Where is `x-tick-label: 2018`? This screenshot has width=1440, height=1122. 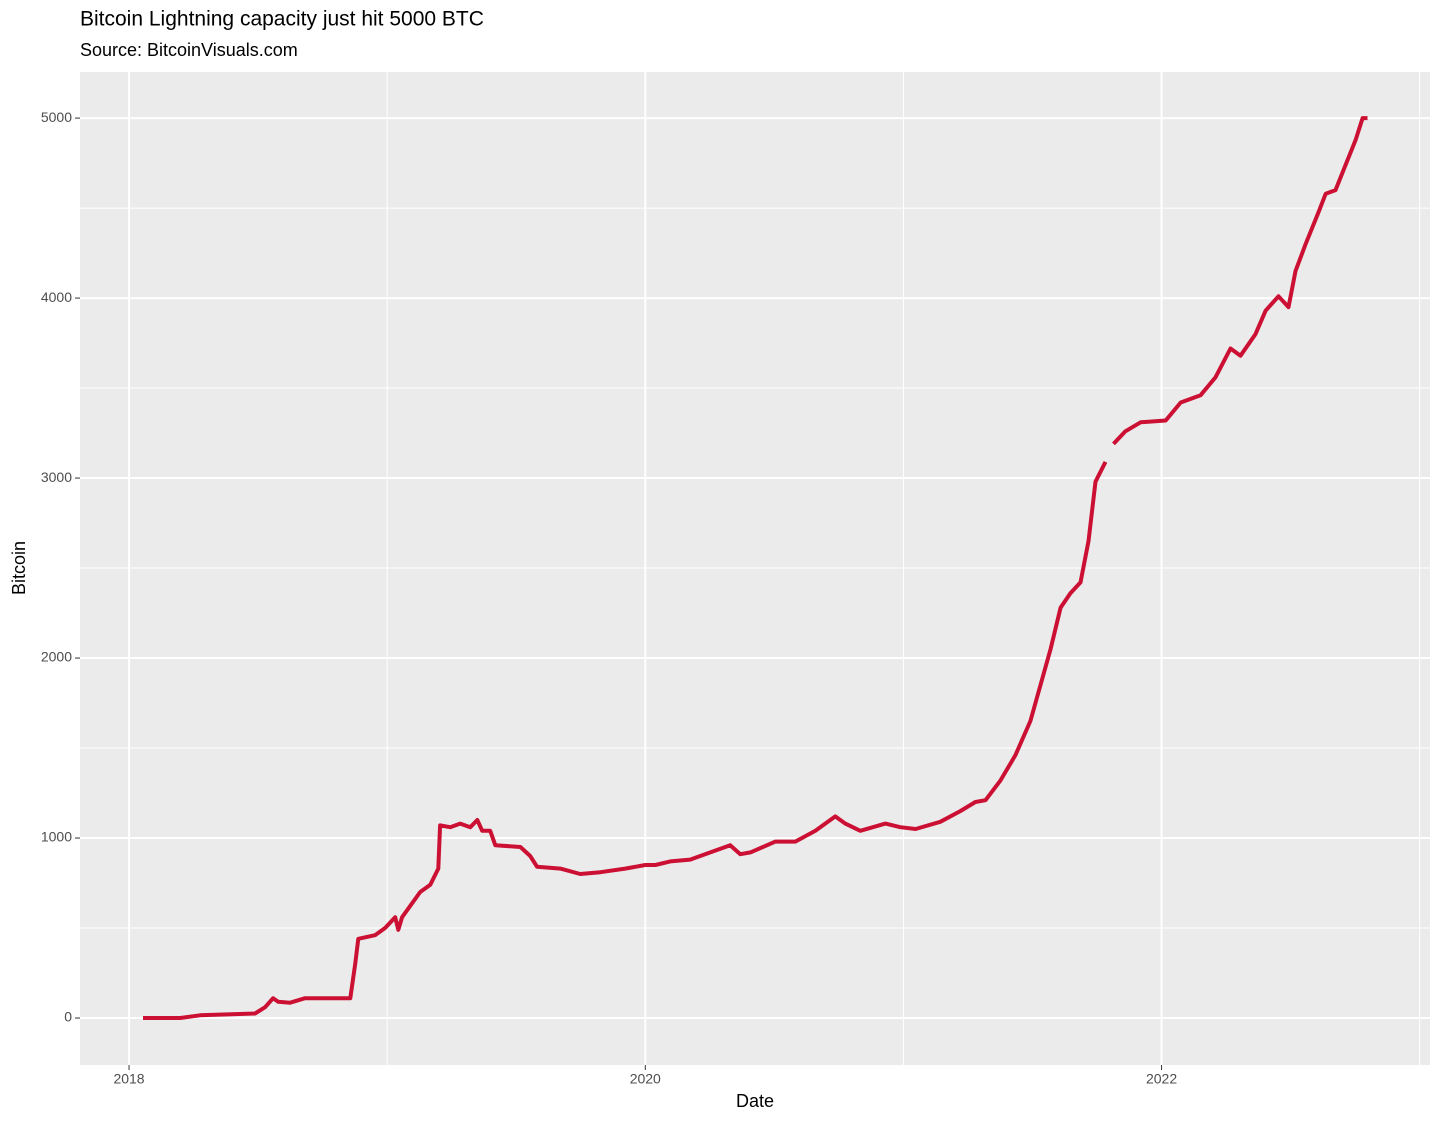 x-tick-label: 2018 is located at coordinates (128, 1079).